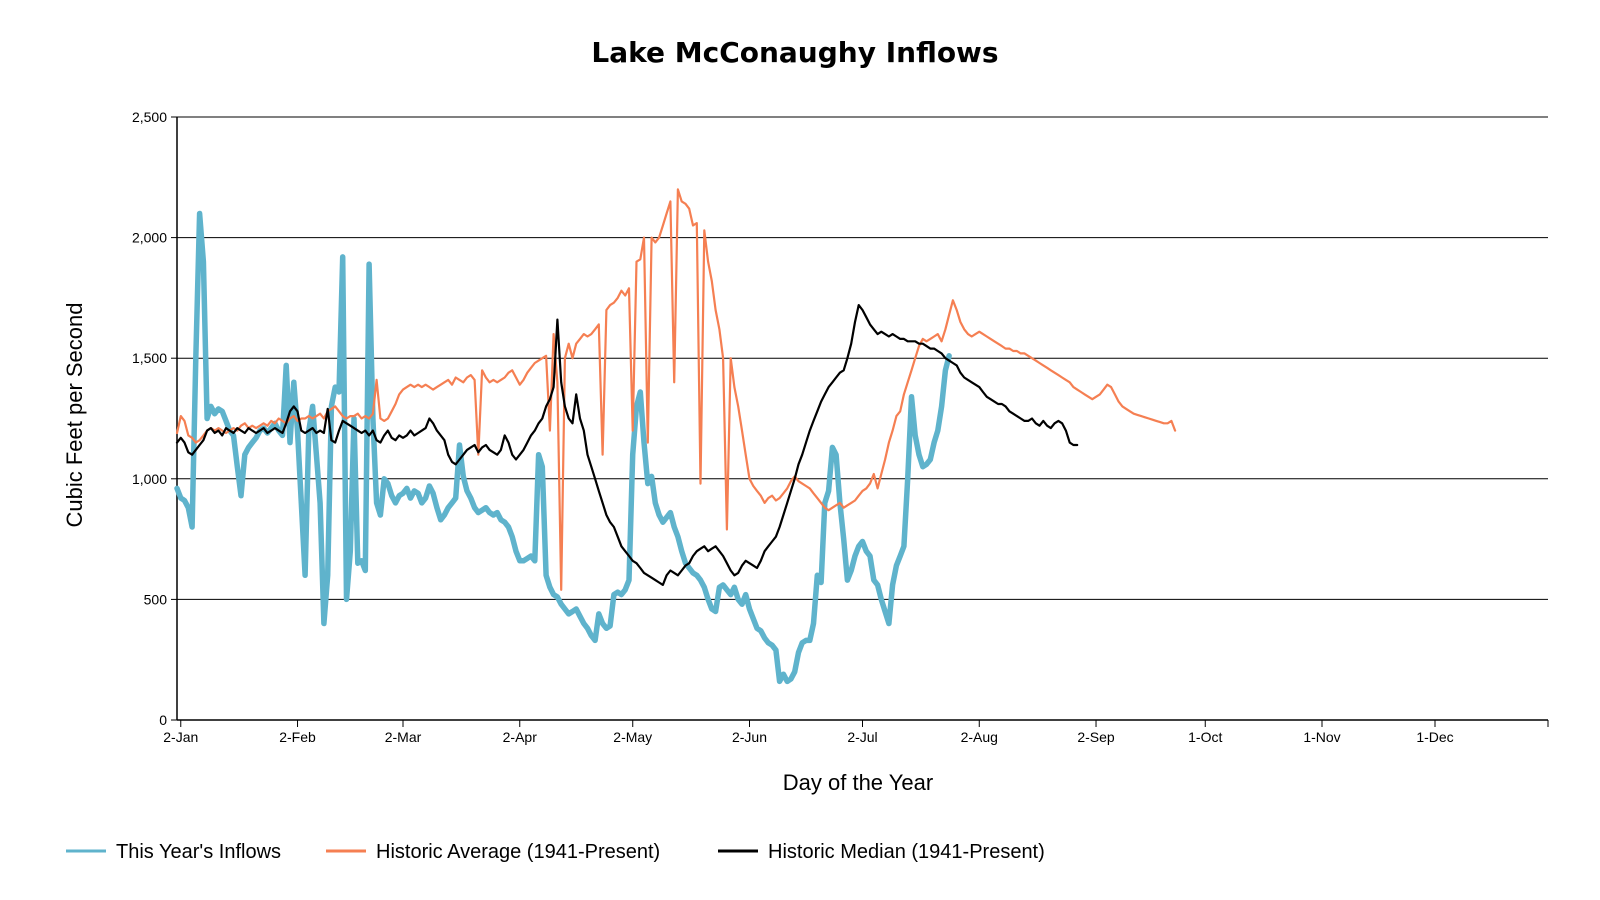  I want to click on x-tick-label: 2-May, so click(632, 737).